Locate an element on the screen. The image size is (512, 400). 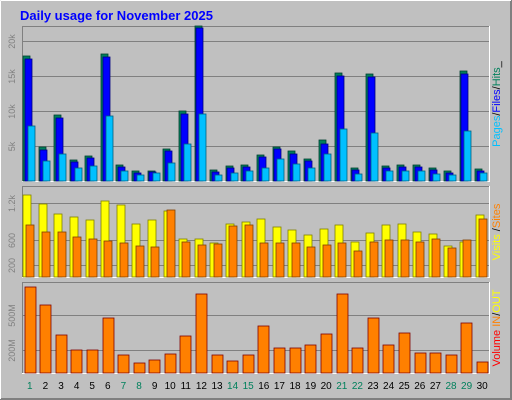
legend-part: IN is located at coordinates (497, 321).